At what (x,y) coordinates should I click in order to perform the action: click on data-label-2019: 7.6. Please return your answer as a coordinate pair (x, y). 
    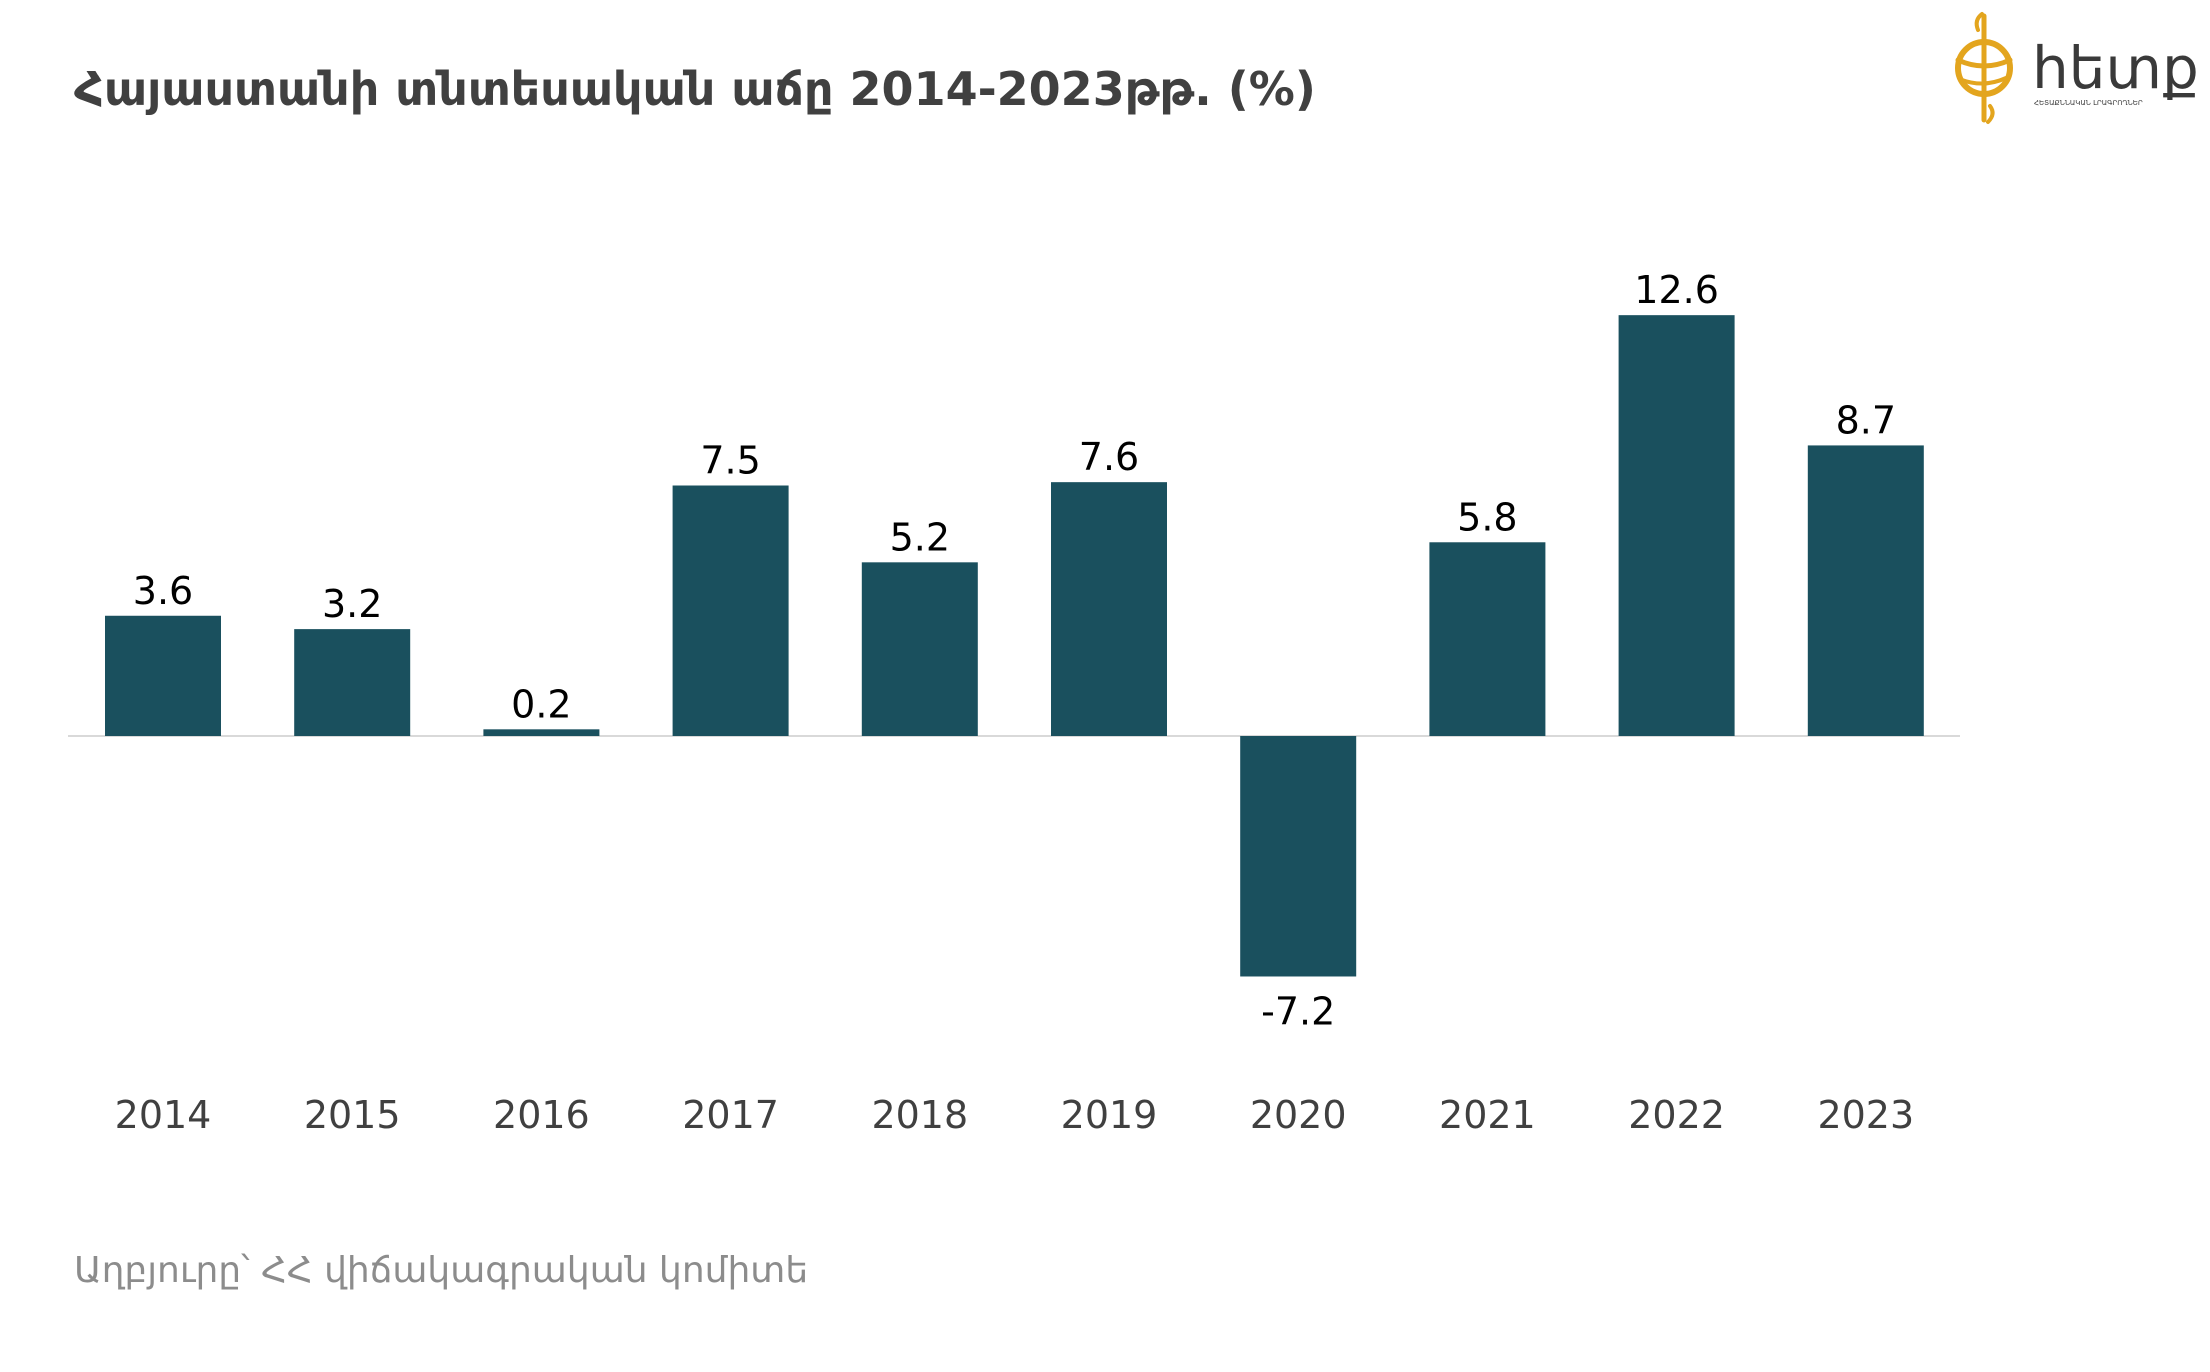
    Looking at the image, I should click on (1109, 457).